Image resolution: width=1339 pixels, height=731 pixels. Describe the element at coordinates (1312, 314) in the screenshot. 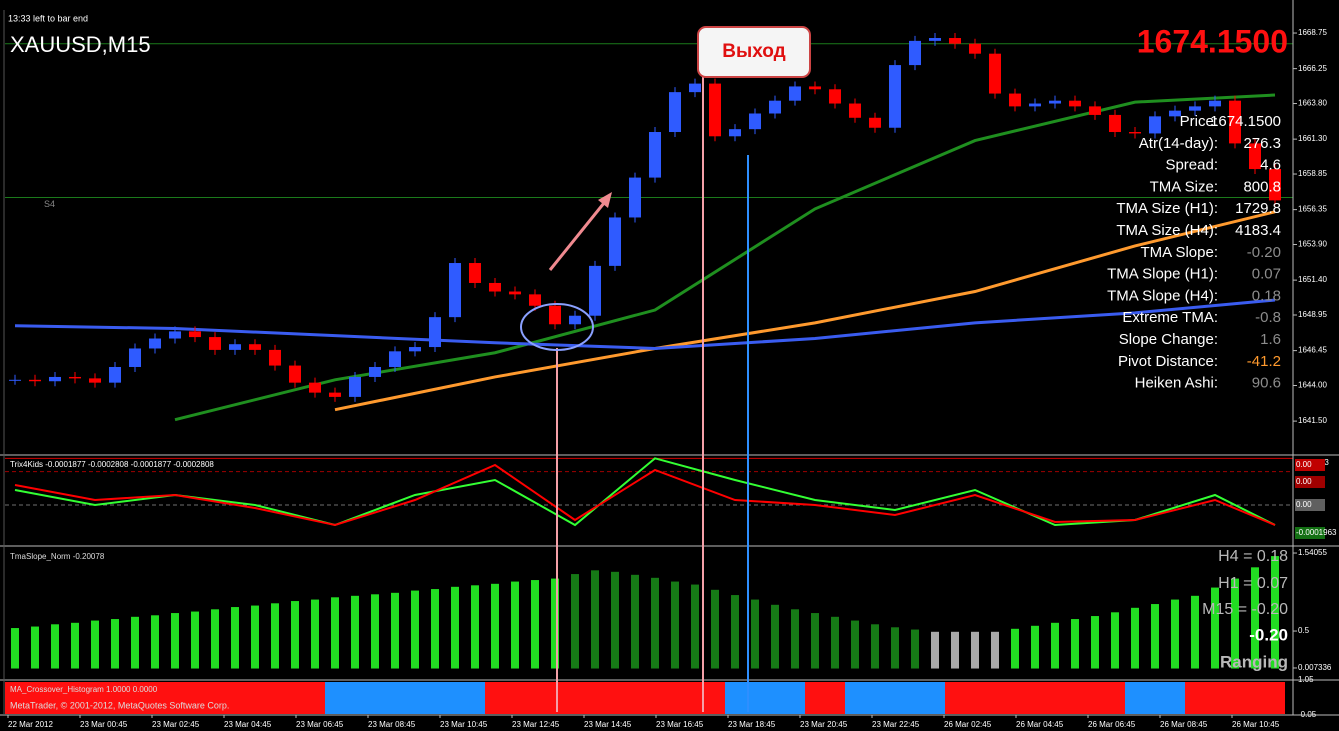

I see `y-tick-label: 1648.95` at that location.